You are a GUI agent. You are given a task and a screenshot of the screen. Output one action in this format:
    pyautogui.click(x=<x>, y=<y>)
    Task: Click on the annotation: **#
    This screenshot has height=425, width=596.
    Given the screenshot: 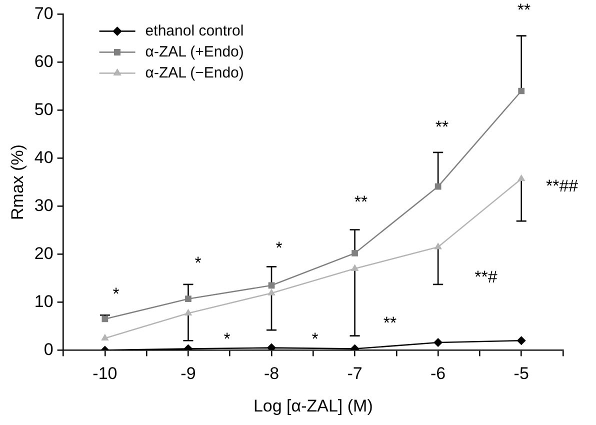 What is the action you would take?
    pyautogui.click(x=486, y=277)
    